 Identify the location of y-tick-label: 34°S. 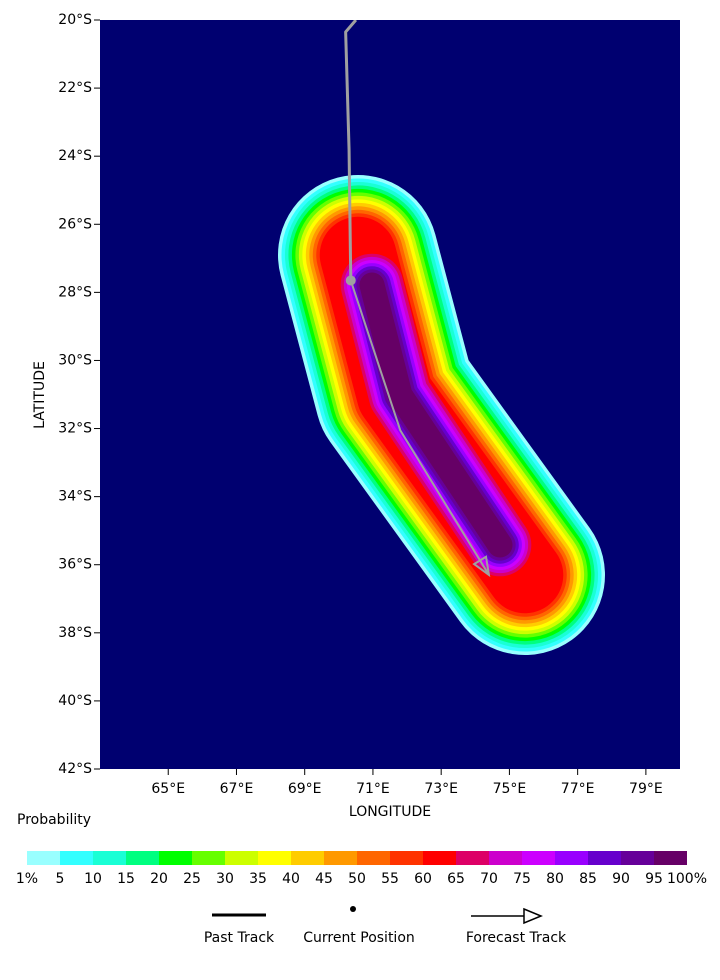
(75, 497).